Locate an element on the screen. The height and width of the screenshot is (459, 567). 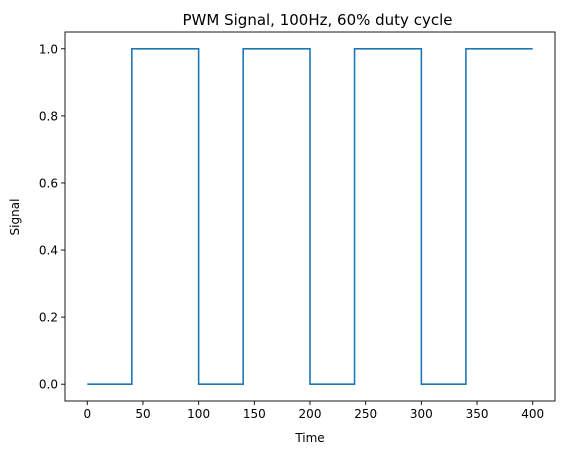
y-axis-label: Signal is located at coordinates (15, 217).